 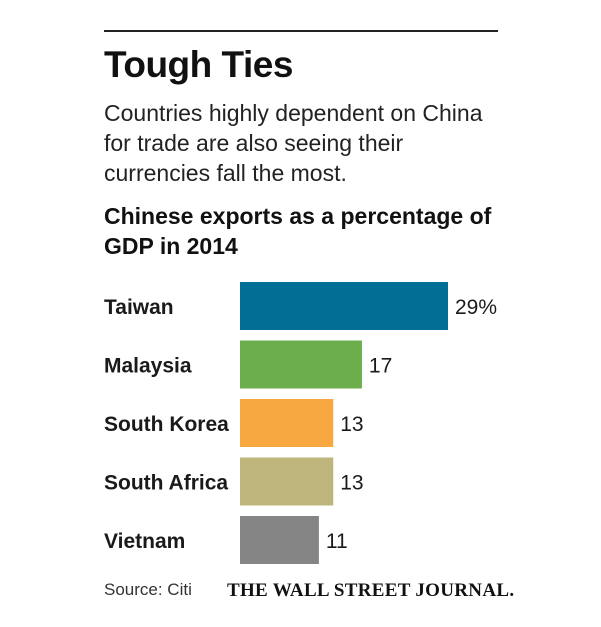 What do you see at coordinates (148, 589) in the screenshot?
I see `source-note: Source: Citi` at bounding box center [148, 589].